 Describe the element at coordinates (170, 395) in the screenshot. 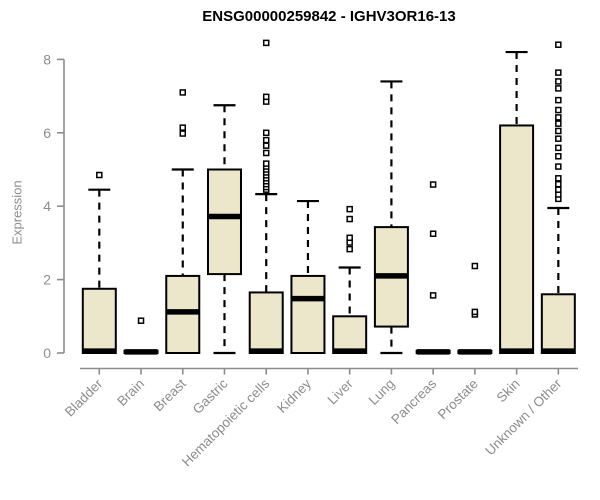

I see `x-category-label: Breast` at that location.